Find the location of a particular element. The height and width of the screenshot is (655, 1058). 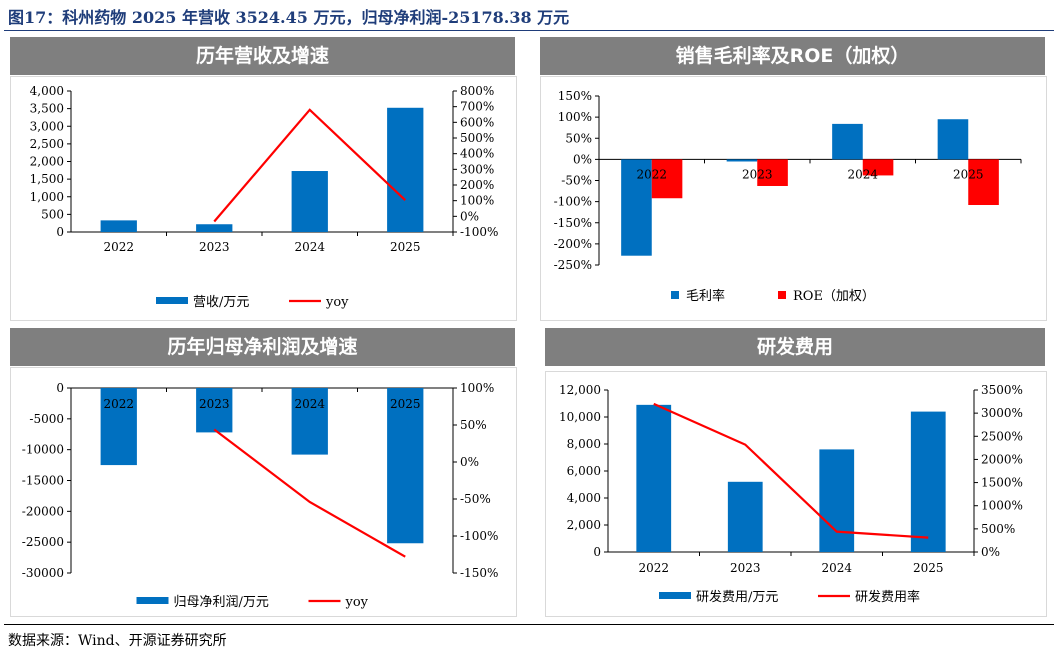

bar-roe-2025 is located at coordinates (983, 182).